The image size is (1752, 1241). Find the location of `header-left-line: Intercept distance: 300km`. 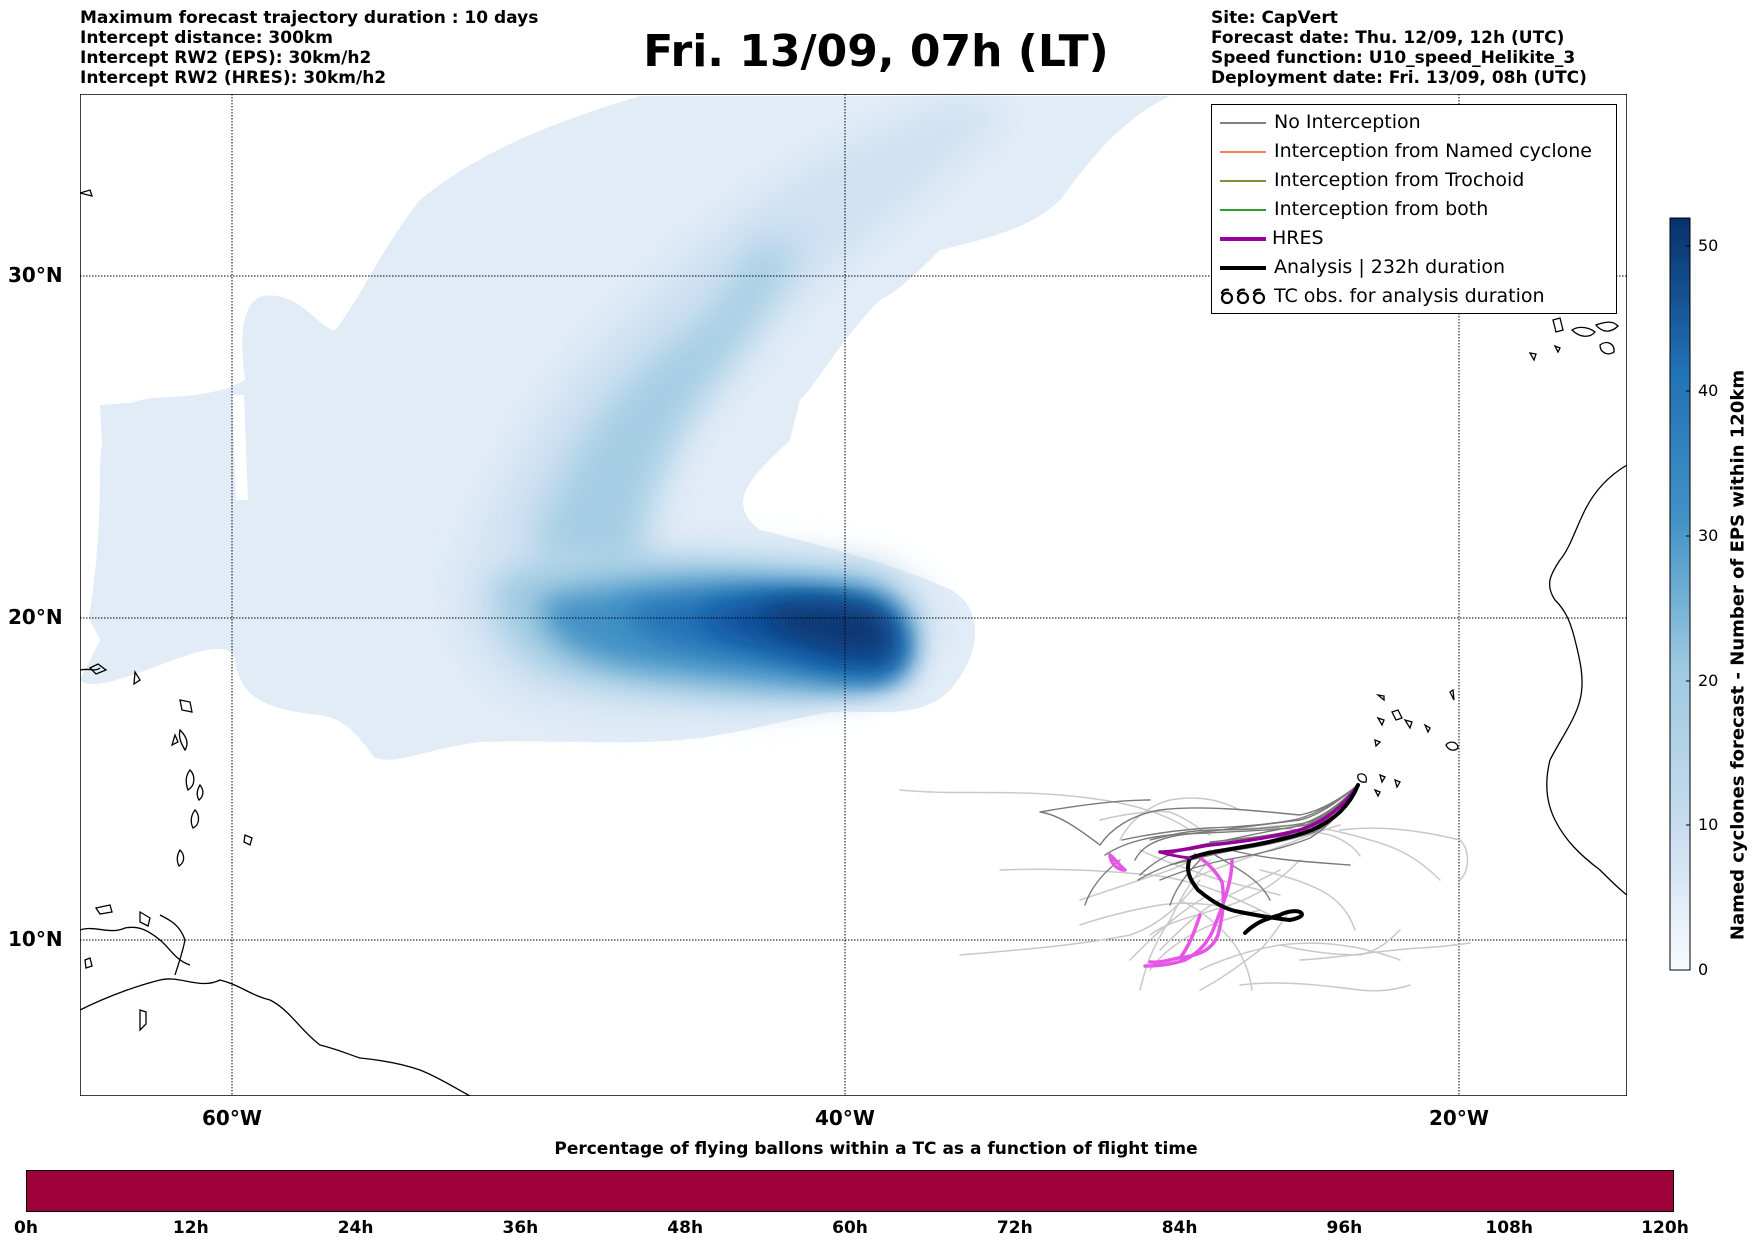

header-left-line: Intercept distance: 300km is located at coordinates (206, 38).